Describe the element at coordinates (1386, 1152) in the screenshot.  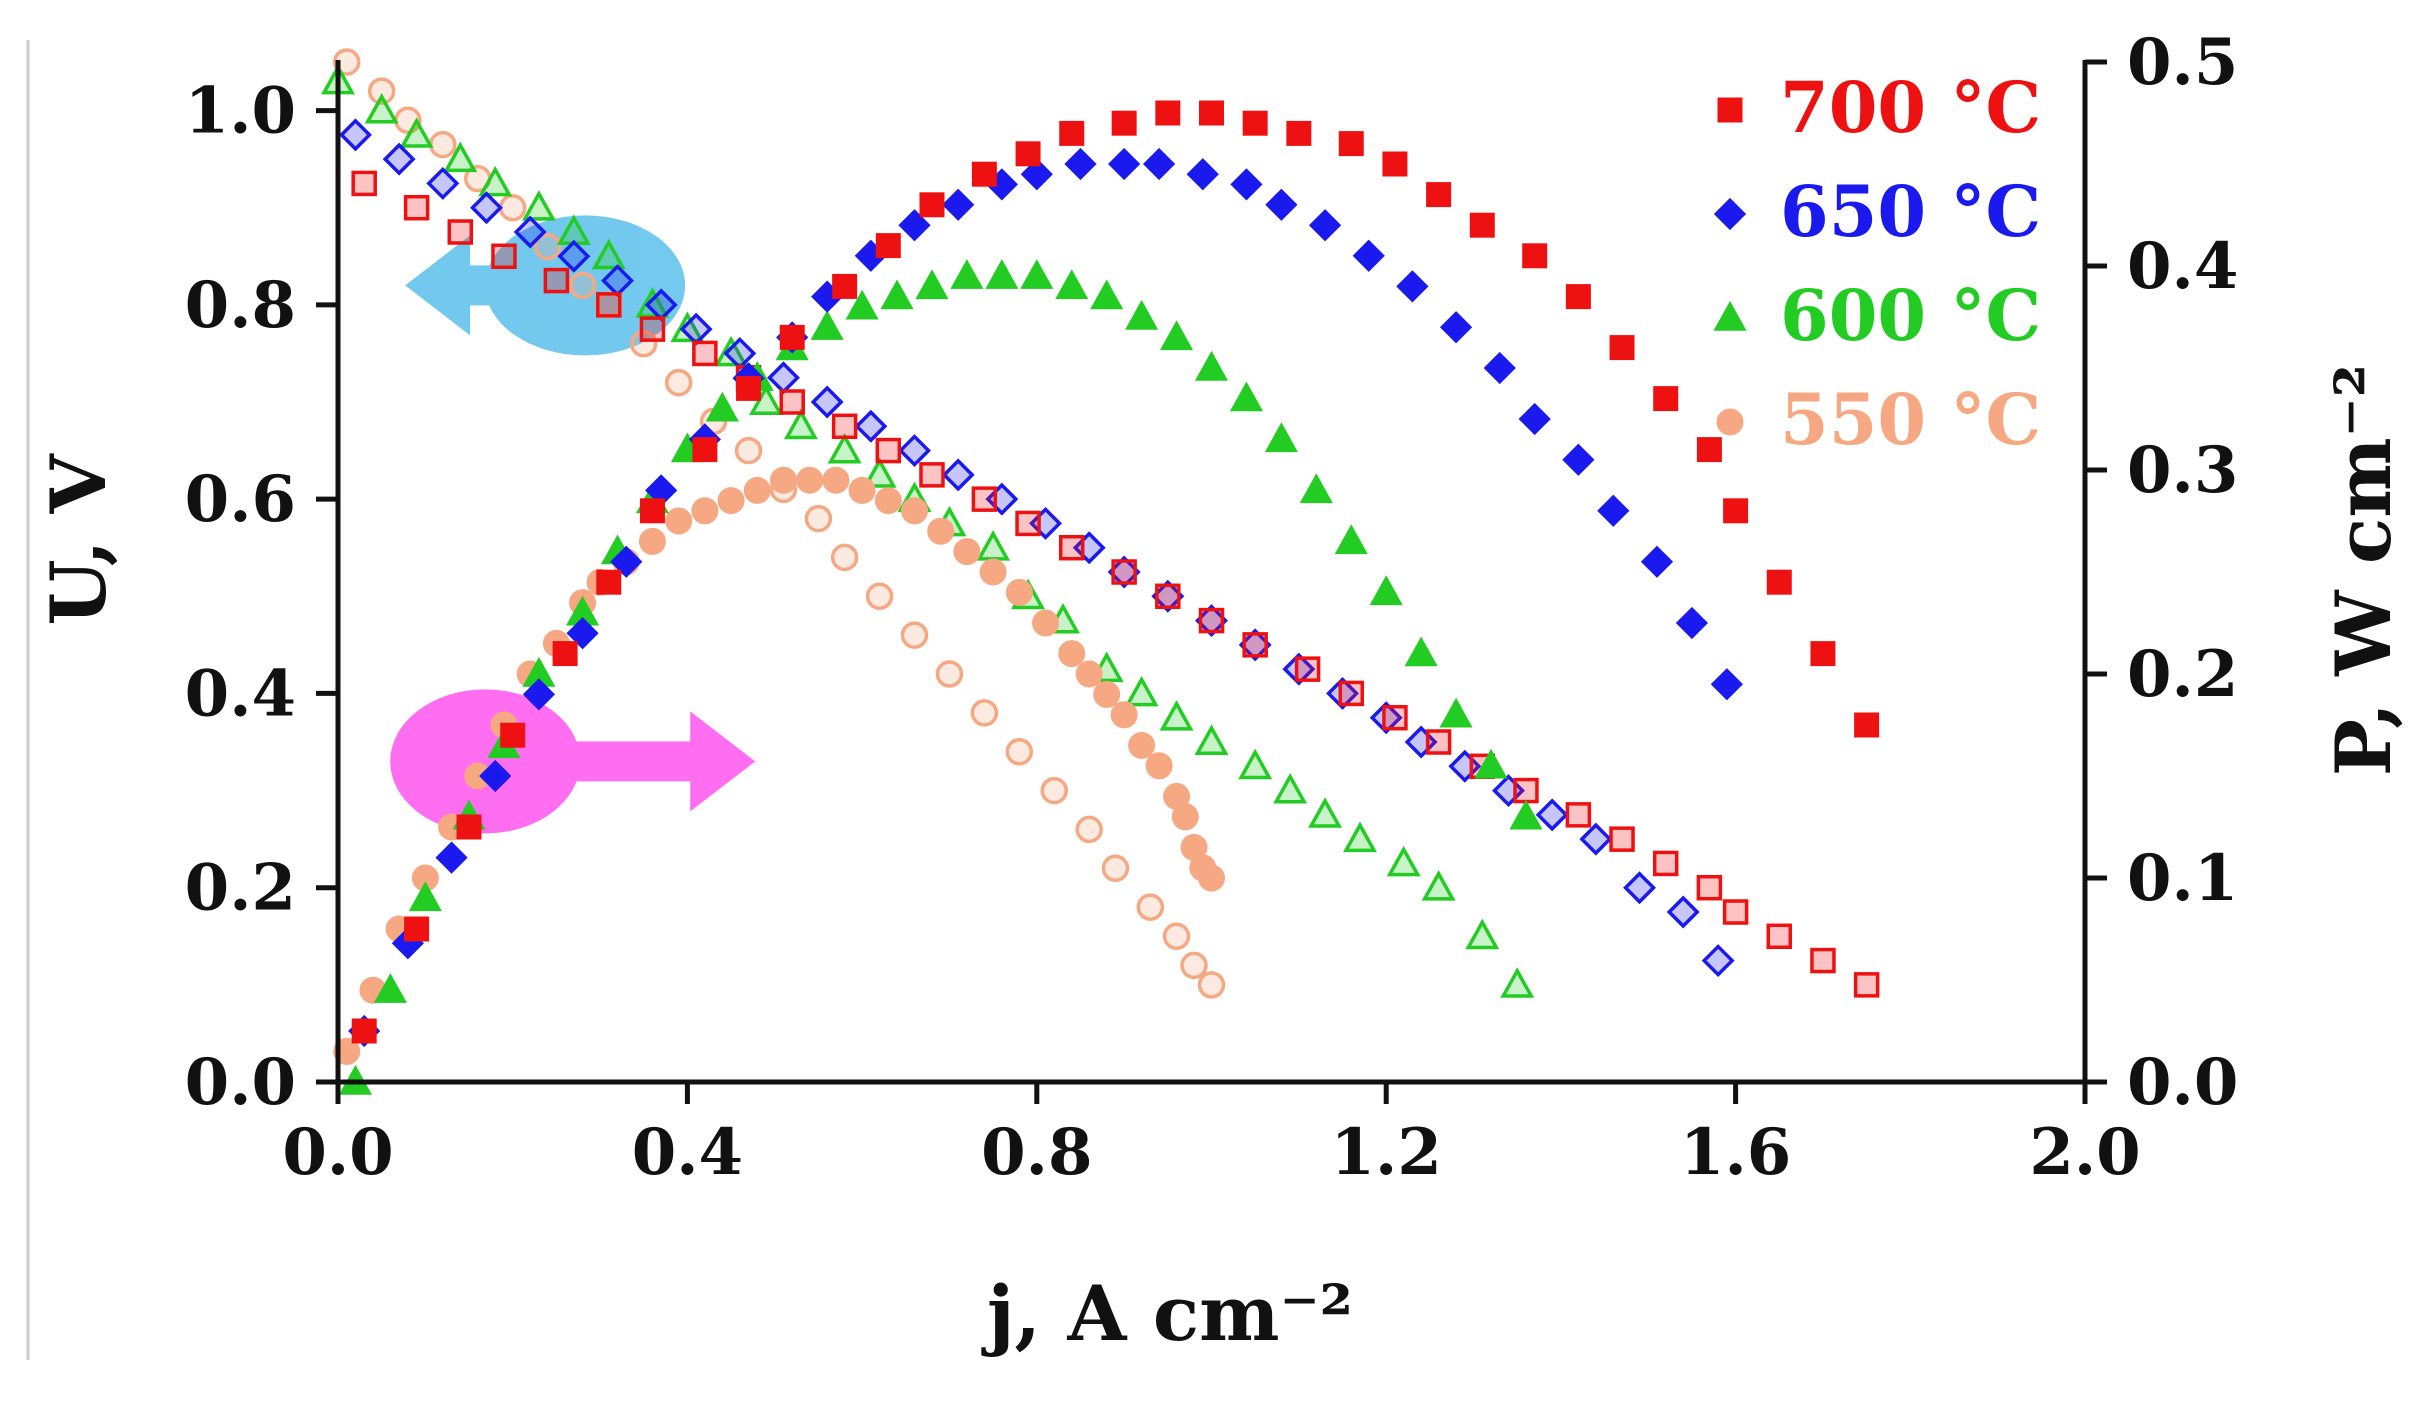
I see `x-tick-label: 1.2` at that location.